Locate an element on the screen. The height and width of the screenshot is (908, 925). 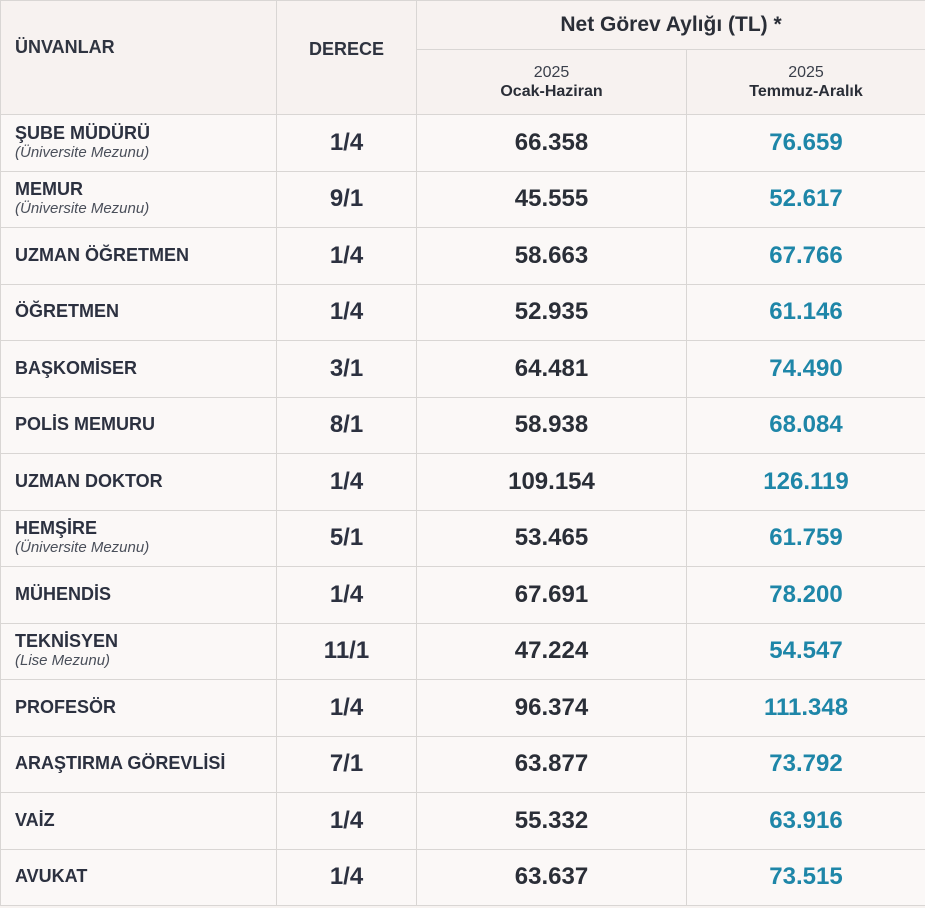
header-grade: DERECE is located at coordinates (346, 57).